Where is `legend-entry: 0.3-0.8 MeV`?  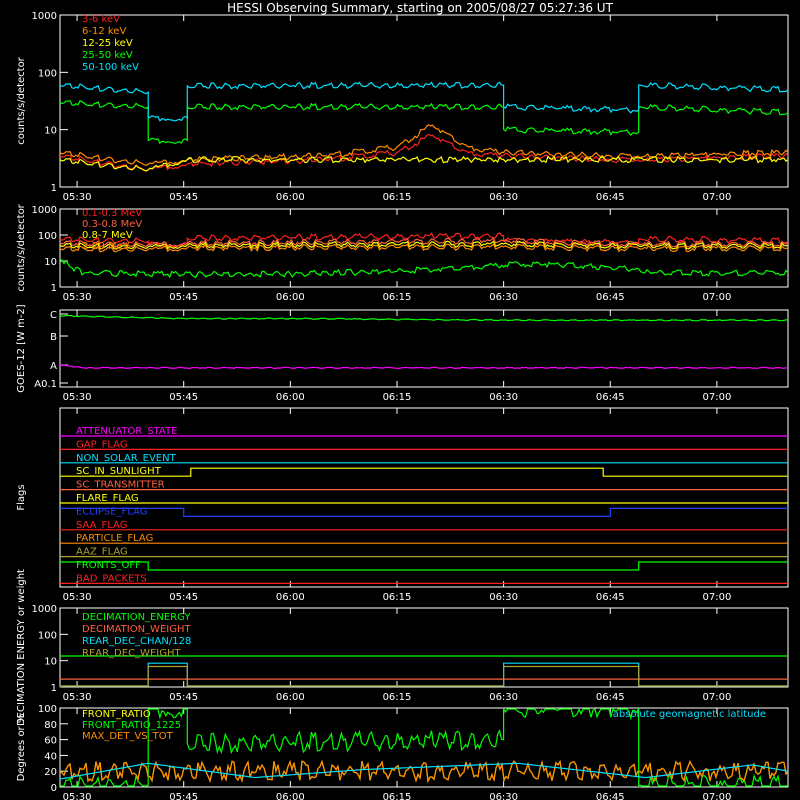
legend-entry: 0.3-0.8 MeV is located at coordinates (112, 224).